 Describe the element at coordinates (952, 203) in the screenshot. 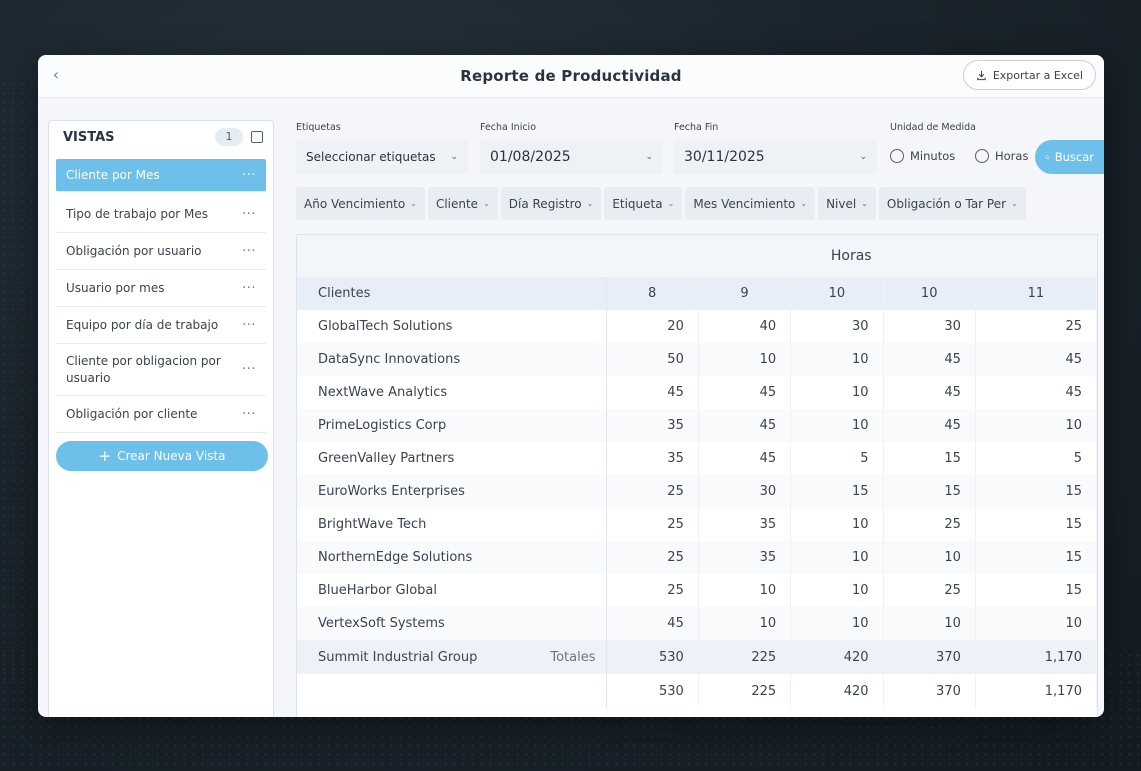

I see `chip-obligacion-tar-per: Obligación o Tar Per ⌄` at that location.